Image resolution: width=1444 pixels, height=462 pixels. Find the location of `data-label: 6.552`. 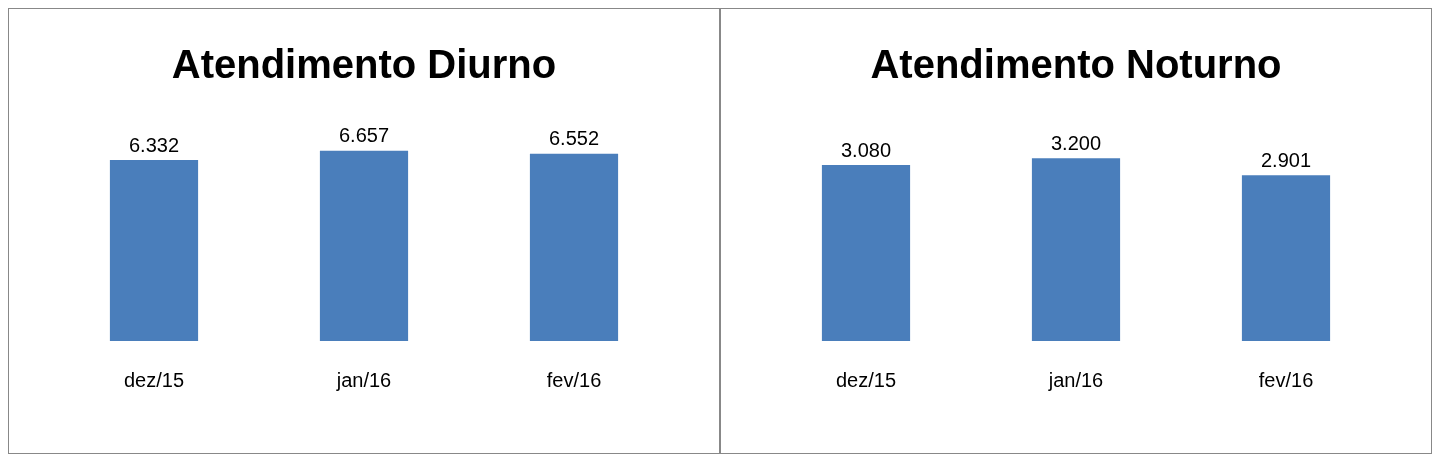

data-label: 6.552 is located at coordinates (574, 138).